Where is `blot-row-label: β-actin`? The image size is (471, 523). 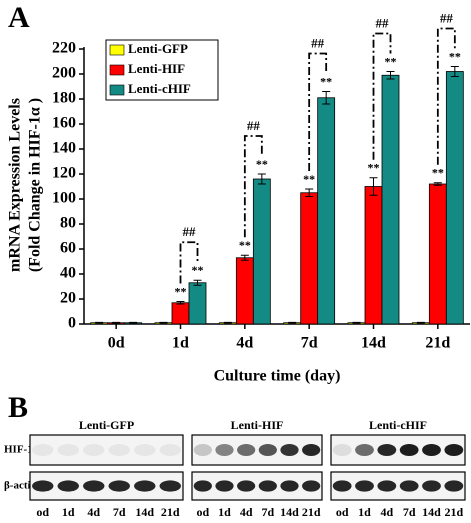
blot-row-label: β-actin is located at coordinates (20, 486).